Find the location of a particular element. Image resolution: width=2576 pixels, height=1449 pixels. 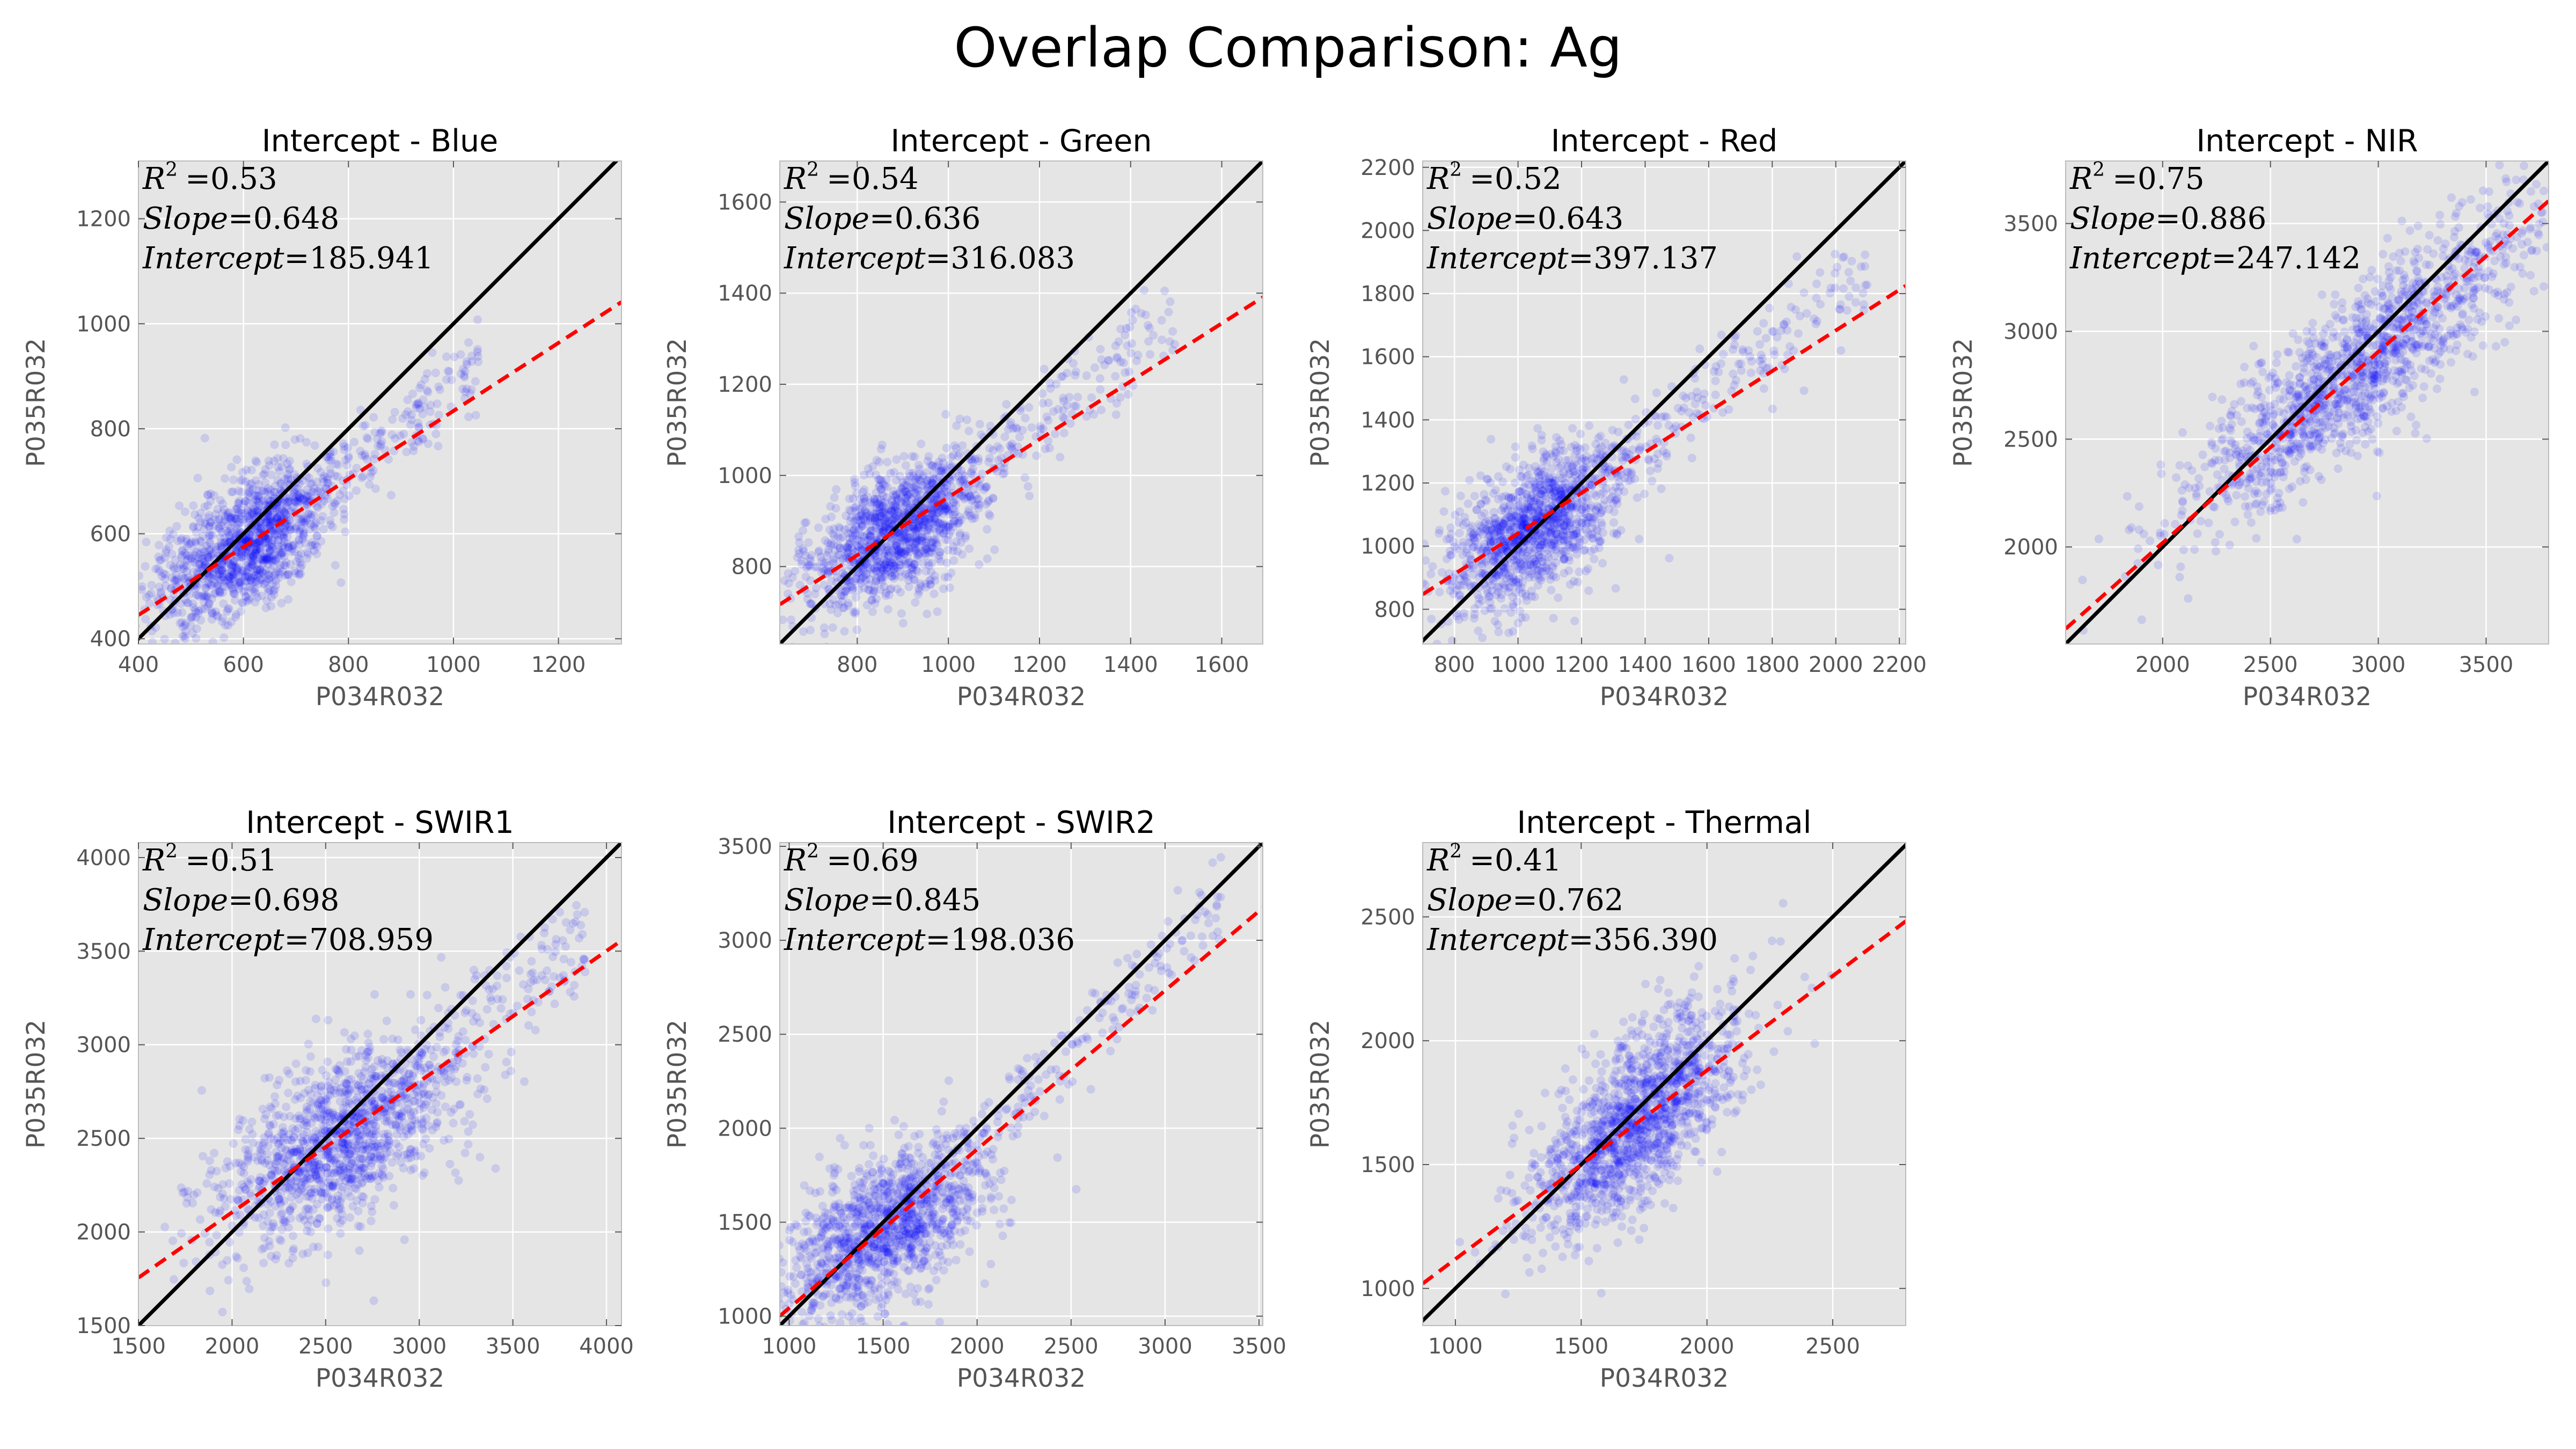

x-tick-label: 1200 is located at coordinates (1581, 665).